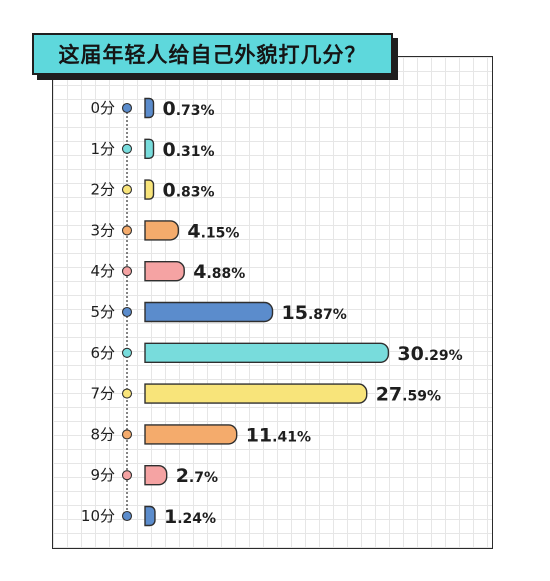  Describe the element at coordinates (98, 516) in the screenshot. I see `category-label: 10分` at that location.